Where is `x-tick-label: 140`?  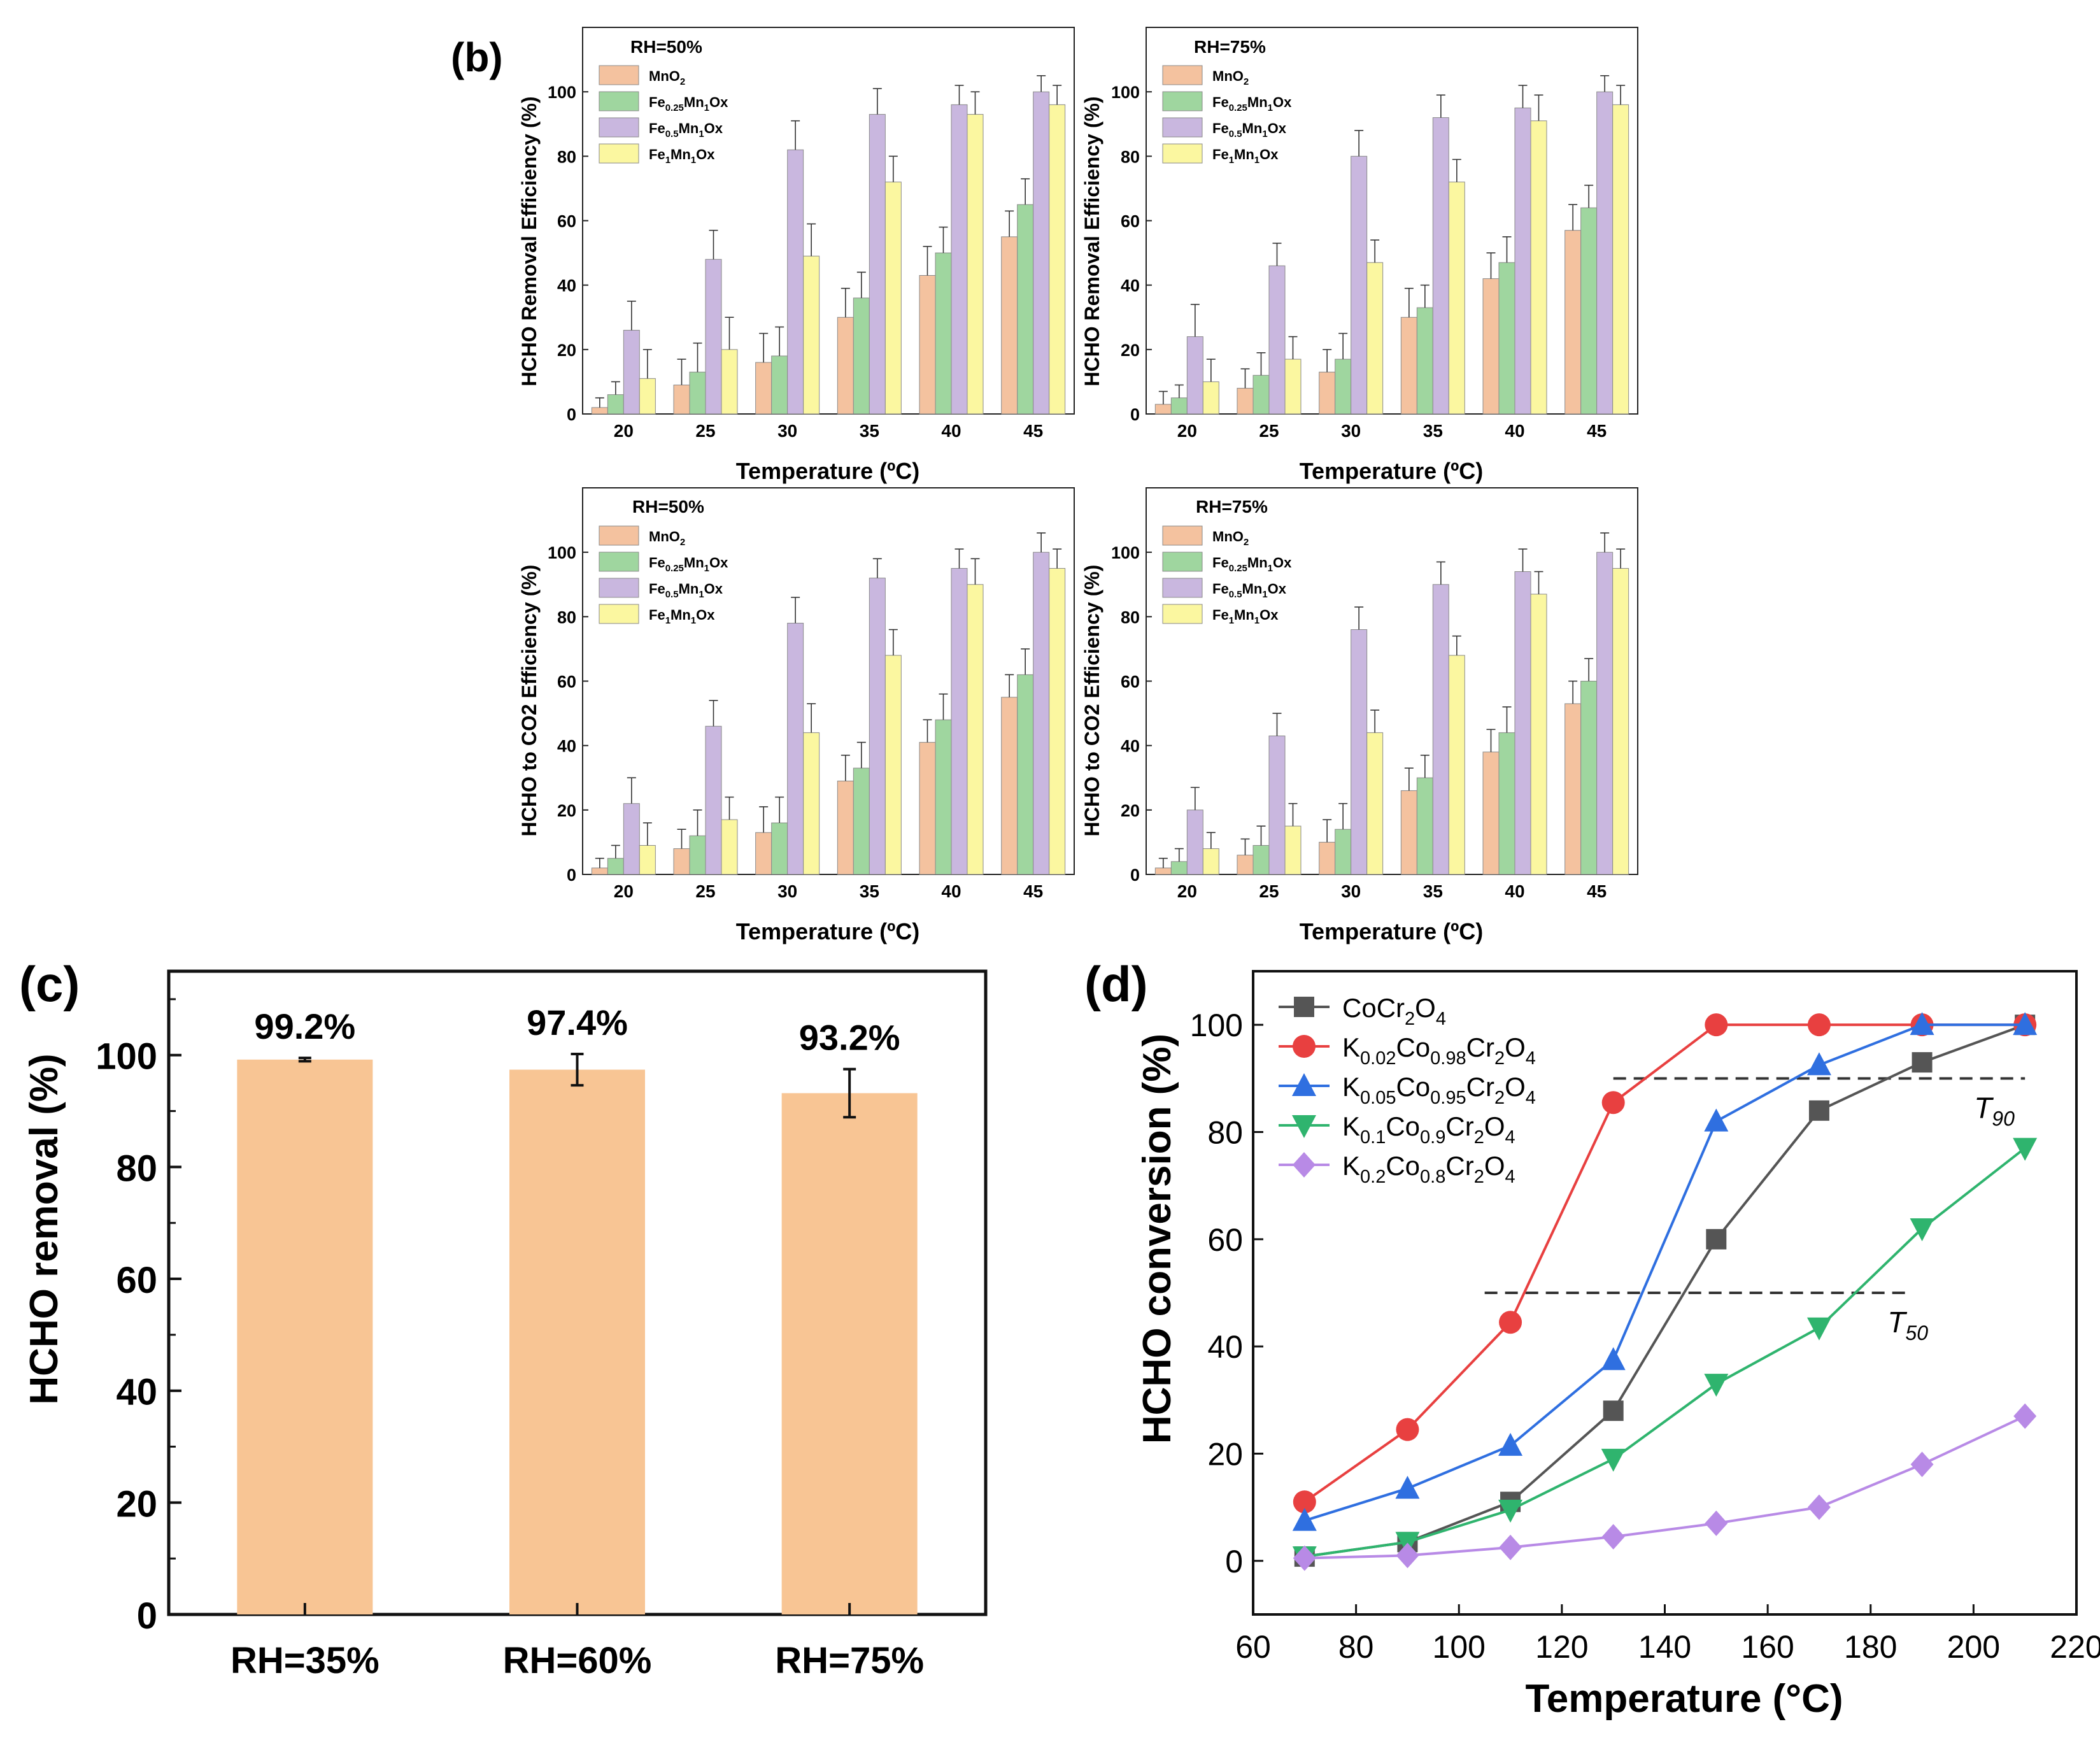
x-tick-label: 140 is located at coordinates (1664, 1647).